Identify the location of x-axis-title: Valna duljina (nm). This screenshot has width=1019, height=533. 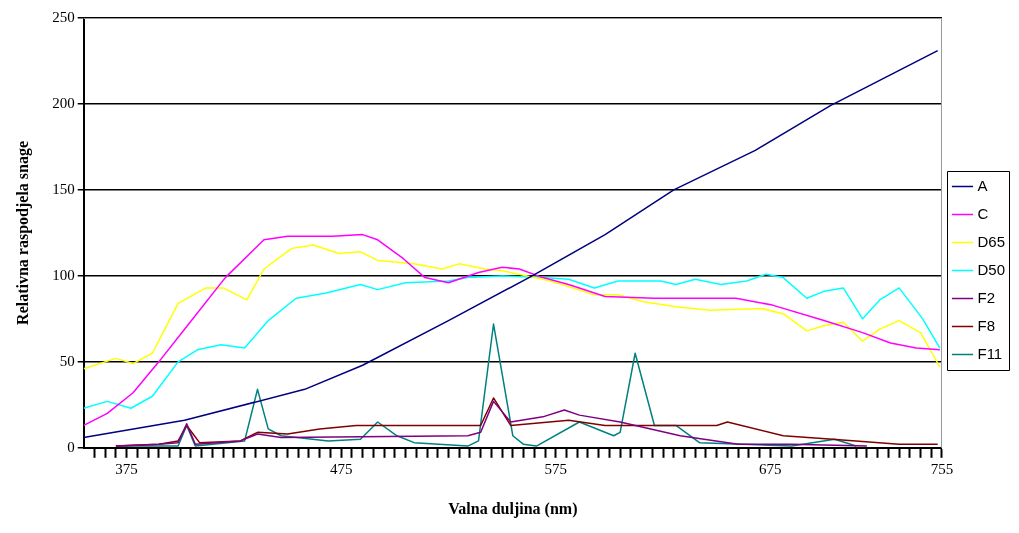
(513, 508).